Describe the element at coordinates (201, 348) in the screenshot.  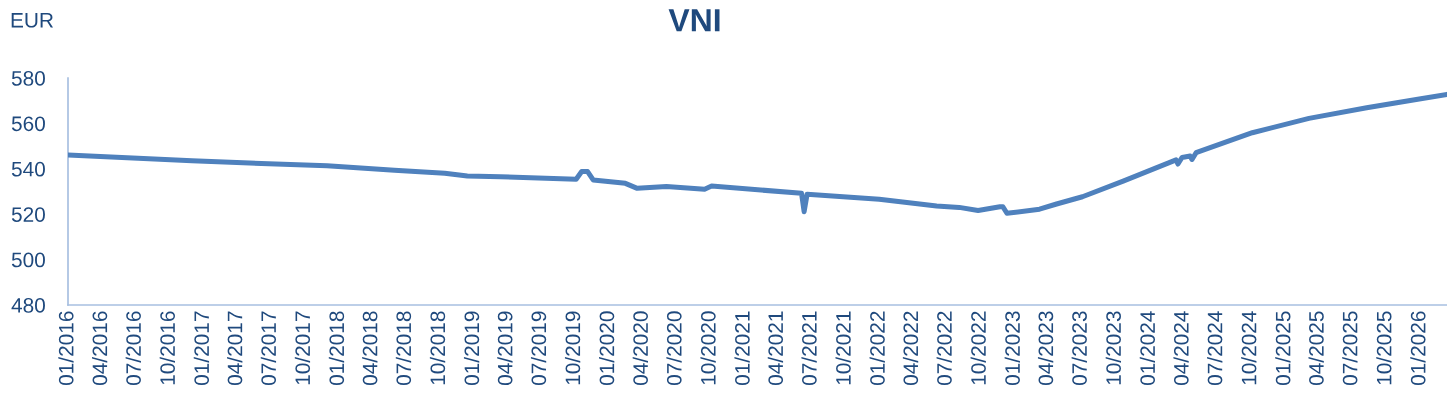
I see `x-tick-label: 01/2017` at that location.